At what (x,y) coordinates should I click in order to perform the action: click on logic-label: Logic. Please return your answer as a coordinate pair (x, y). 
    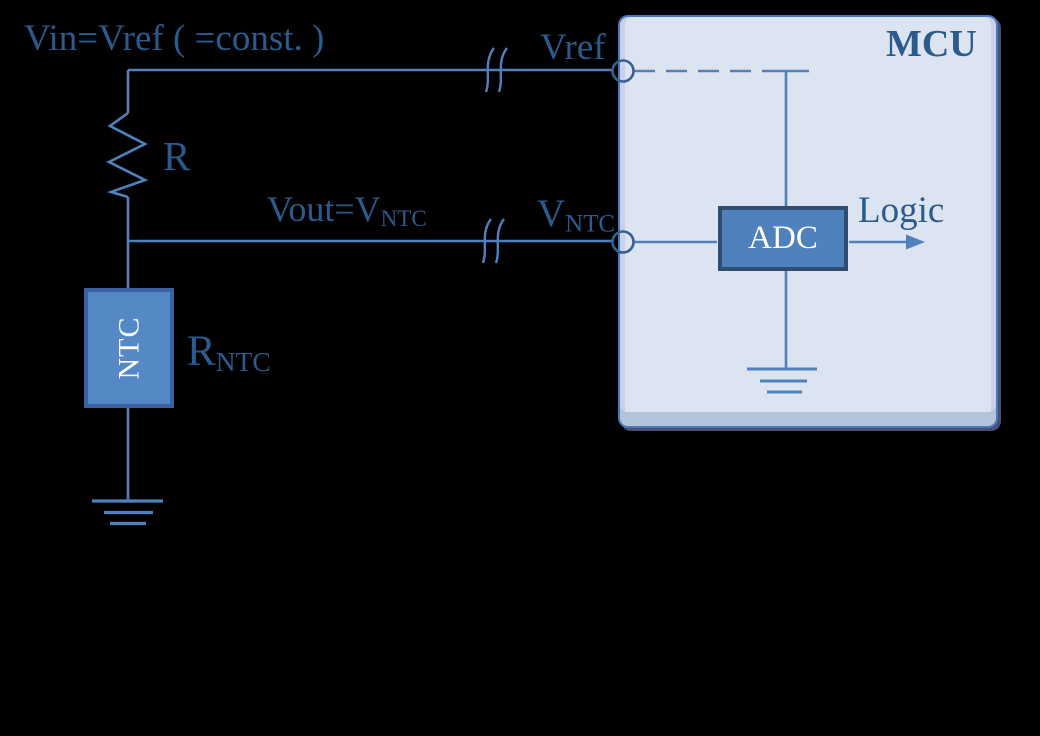
    Looking at the image, I should click on (901, 210).